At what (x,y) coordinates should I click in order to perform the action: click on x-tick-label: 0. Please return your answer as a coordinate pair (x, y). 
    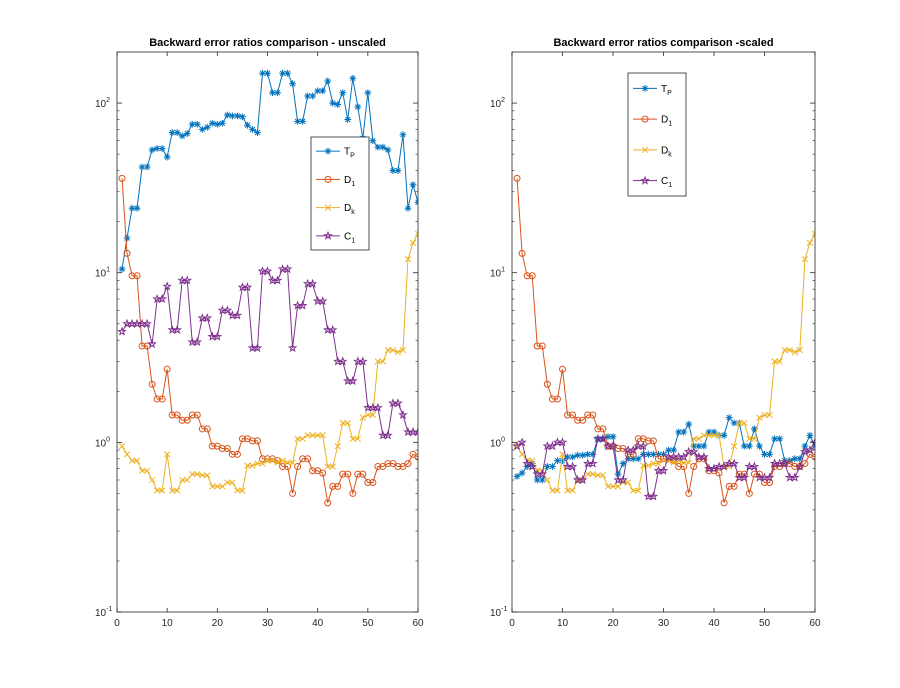
    Looking at the image, I should click on (512, 623).